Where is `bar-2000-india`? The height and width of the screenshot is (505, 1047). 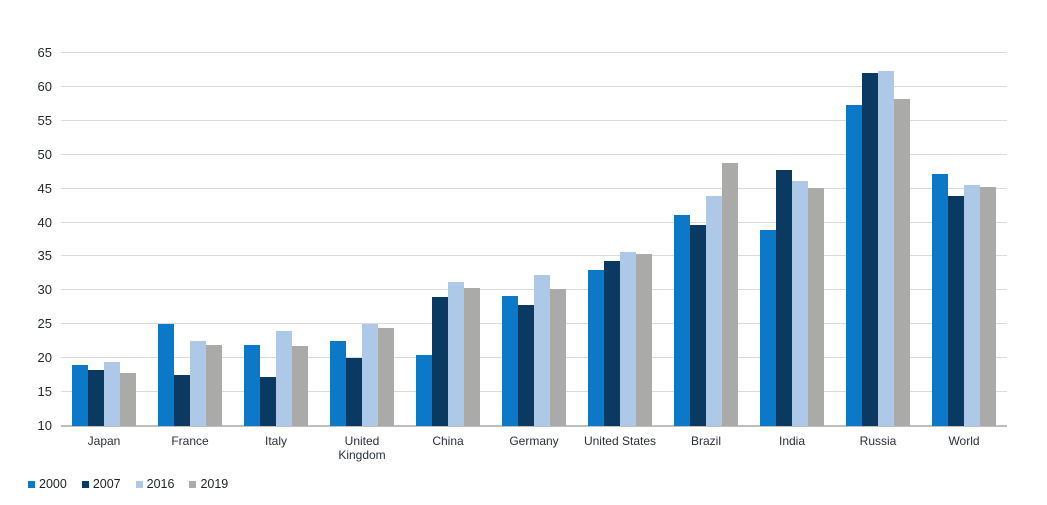 bar-2000-india is located at coordinates (768, 328).